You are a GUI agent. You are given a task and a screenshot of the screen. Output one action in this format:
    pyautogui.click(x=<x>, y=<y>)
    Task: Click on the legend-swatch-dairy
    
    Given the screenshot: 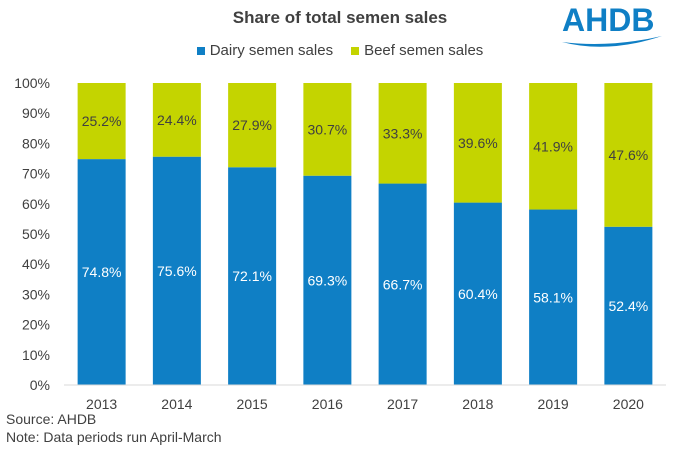 What is the action you would take?
    pyautogui.click(x=200, y=50)
    